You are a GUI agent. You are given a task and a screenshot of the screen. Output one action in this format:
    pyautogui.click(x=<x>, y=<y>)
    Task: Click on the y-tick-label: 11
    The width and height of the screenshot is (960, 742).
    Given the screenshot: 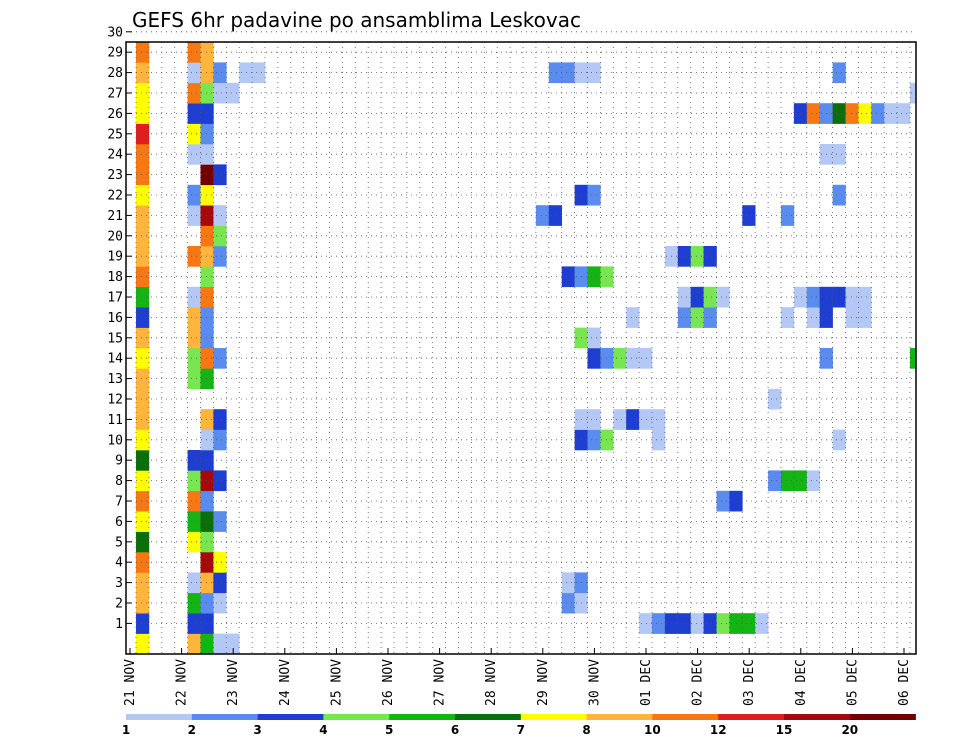 What is the action you would take?
    pyautogui.click(x=115, y=420)
    